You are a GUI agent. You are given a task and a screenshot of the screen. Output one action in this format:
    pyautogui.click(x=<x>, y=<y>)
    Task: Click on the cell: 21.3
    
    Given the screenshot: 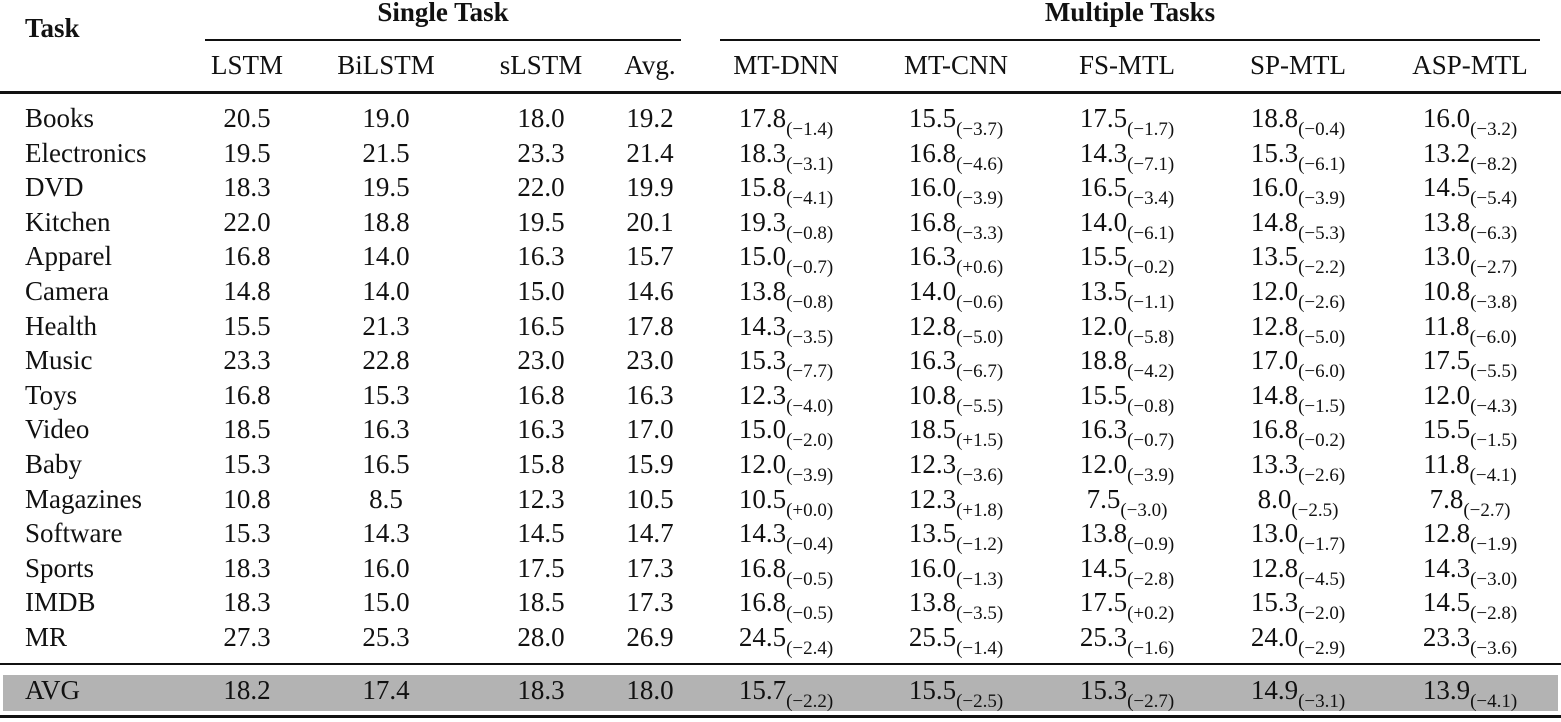 What is the action you would take?
    pyautogui.click(x=386, y=325)
    